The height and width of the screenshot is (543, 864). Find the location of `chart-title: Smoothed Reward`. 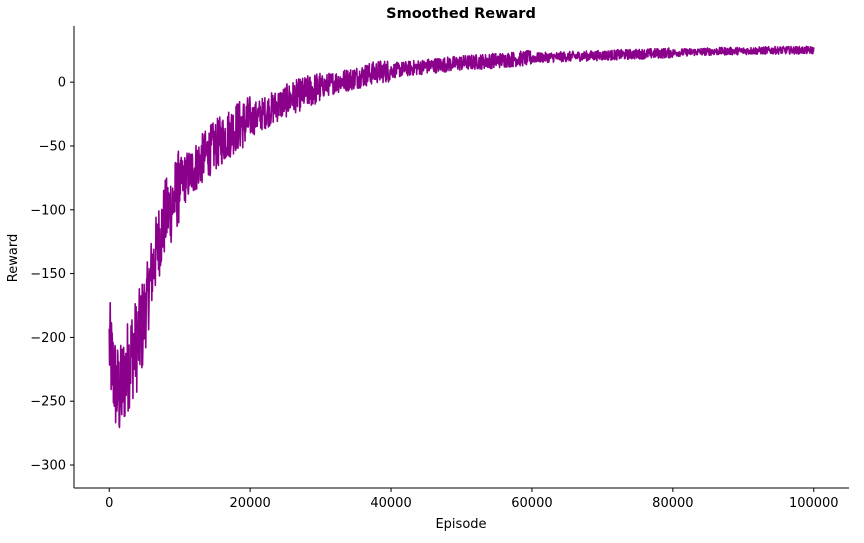

chart-title: Smoothed Reward is located at coordinates (461, 14).